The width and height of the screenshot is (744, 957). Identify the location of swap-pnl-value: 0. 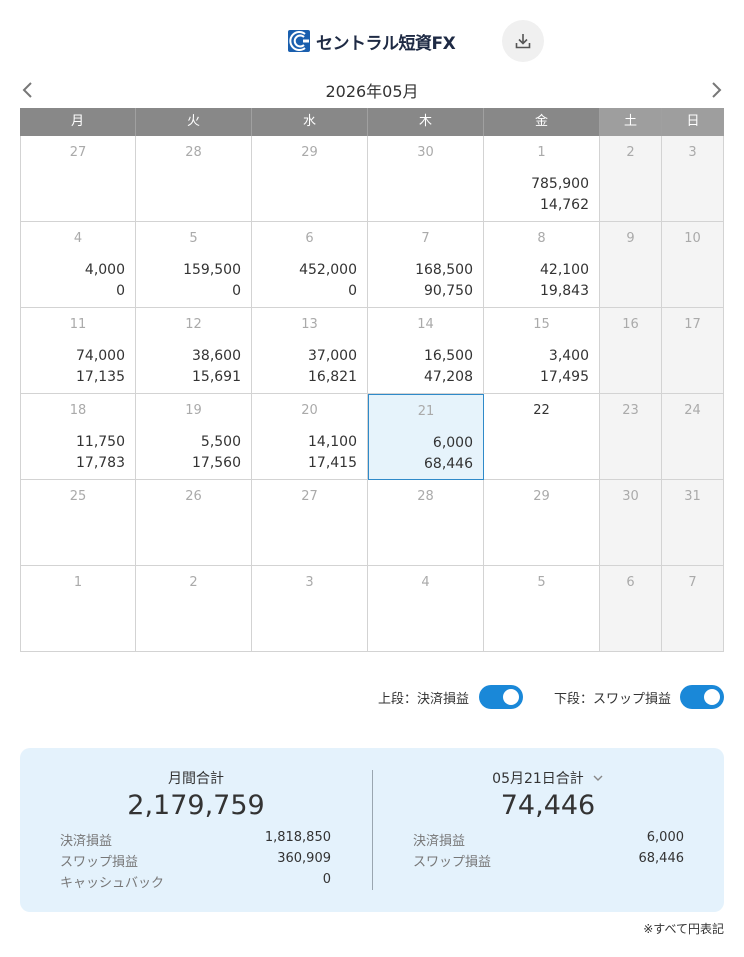
(236, 291).